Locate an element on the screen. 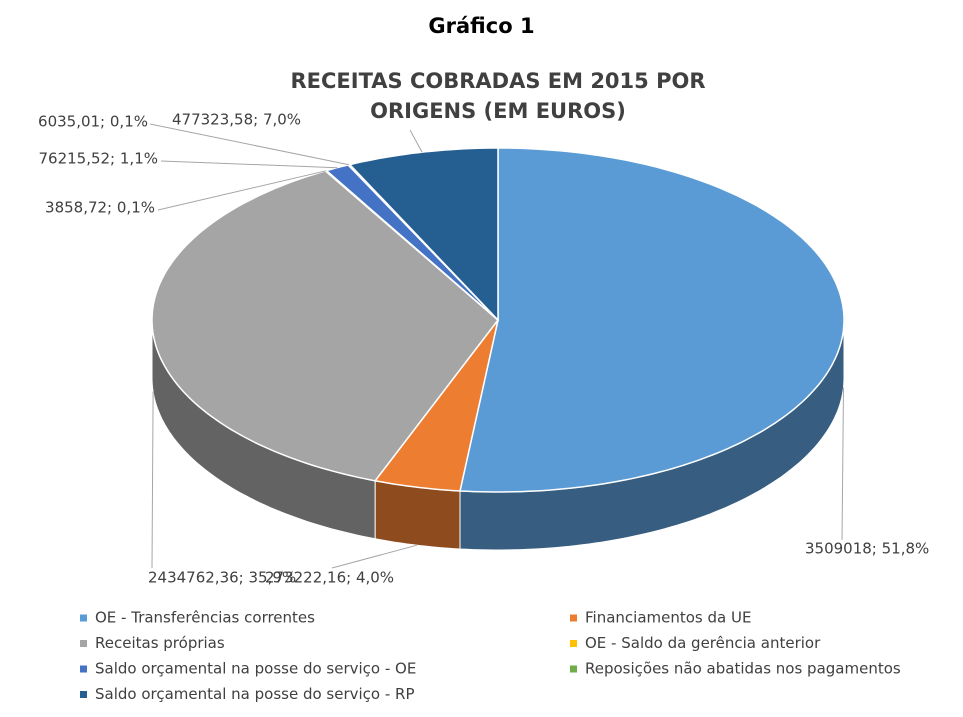 Image resolution: width=963 pixels, height=717 pixels. data-label: 273222,16; 4,0% is located at coordinates (329, 578).